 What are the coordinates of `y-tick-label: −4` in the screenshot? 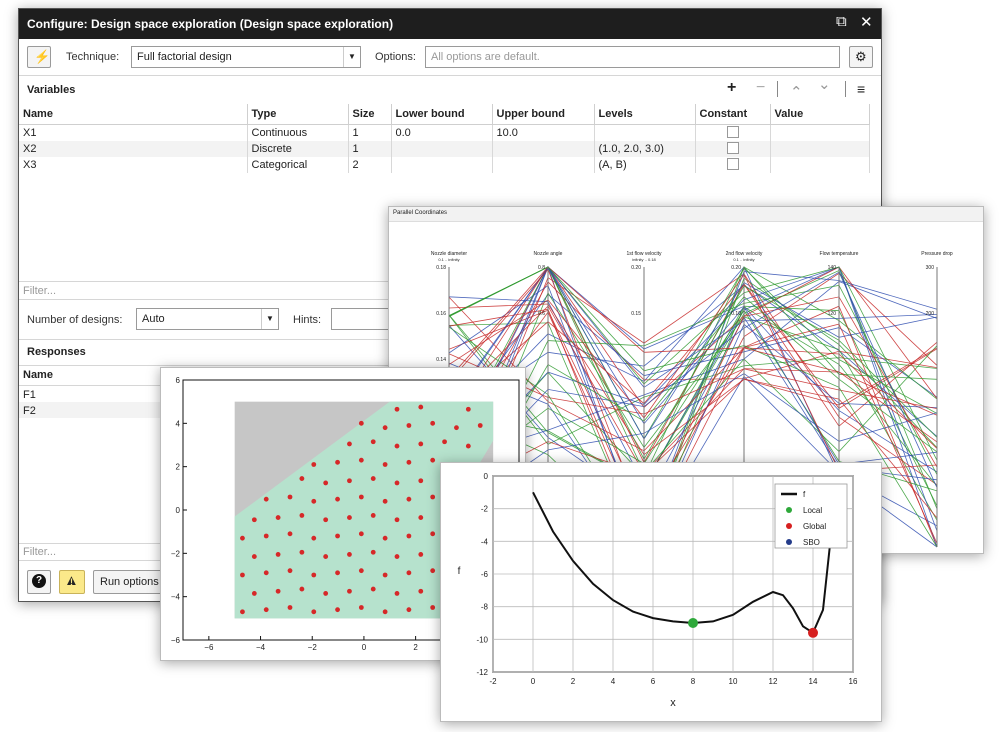 It's located at (176, 597).